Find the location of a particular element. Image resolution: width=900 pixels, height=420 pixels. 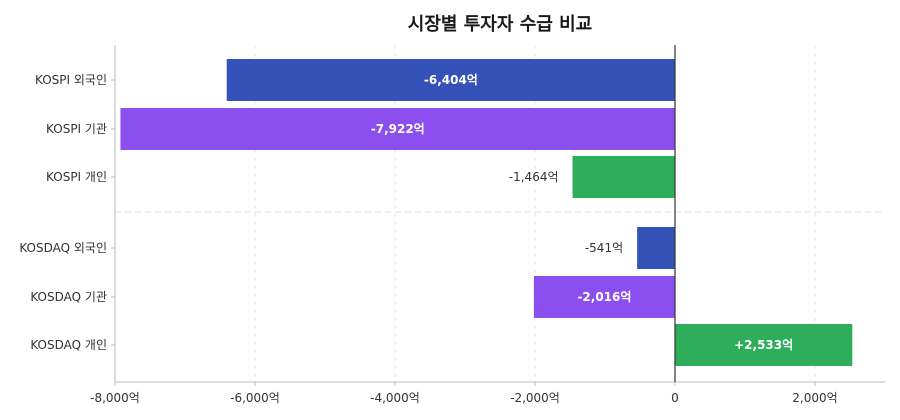

bar-value-label: +2,533억 is located at coordinates (763, 345).